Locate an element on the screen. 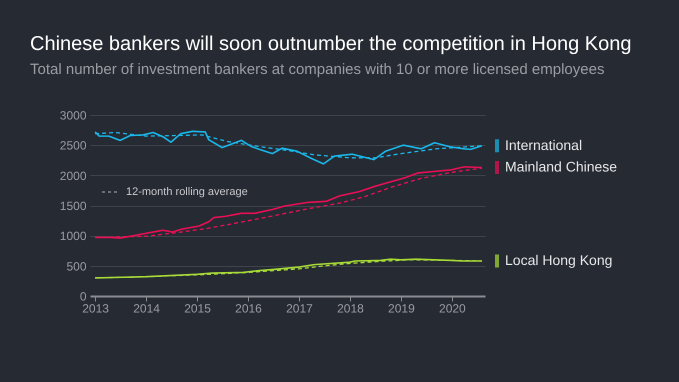  y-tick-label: 1000 is located at coordinates (73, 236).